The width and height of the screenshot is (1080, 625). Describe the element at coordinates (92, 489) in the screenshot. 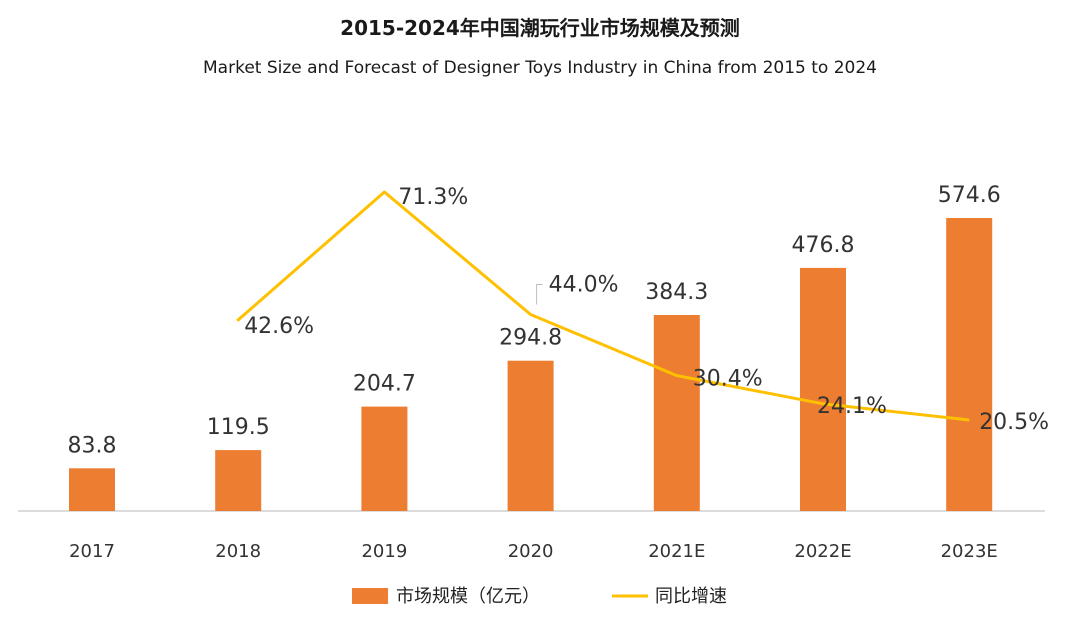

I see `bar-2017` at that location.